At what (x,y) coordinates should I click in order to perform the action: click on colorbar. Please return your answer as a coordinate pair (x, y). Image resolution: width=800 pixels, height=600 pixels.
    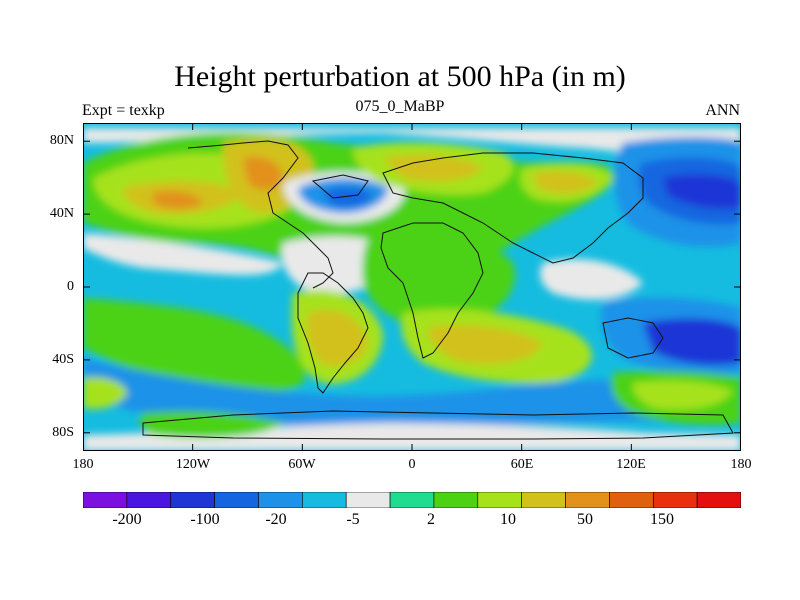
    Looking at the image, I should click on (412, 500).